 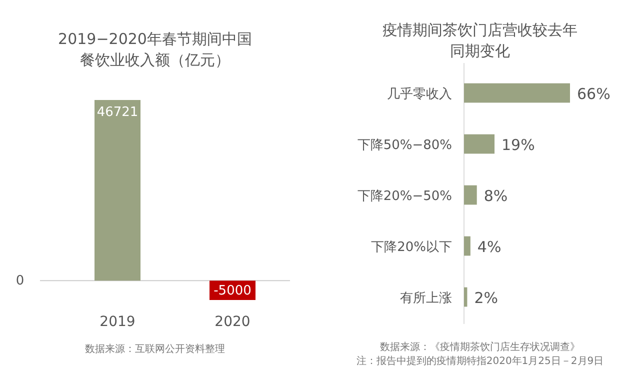 I want to click on y-tick-label: 下降20%−50%, so click(x=404, y=196).